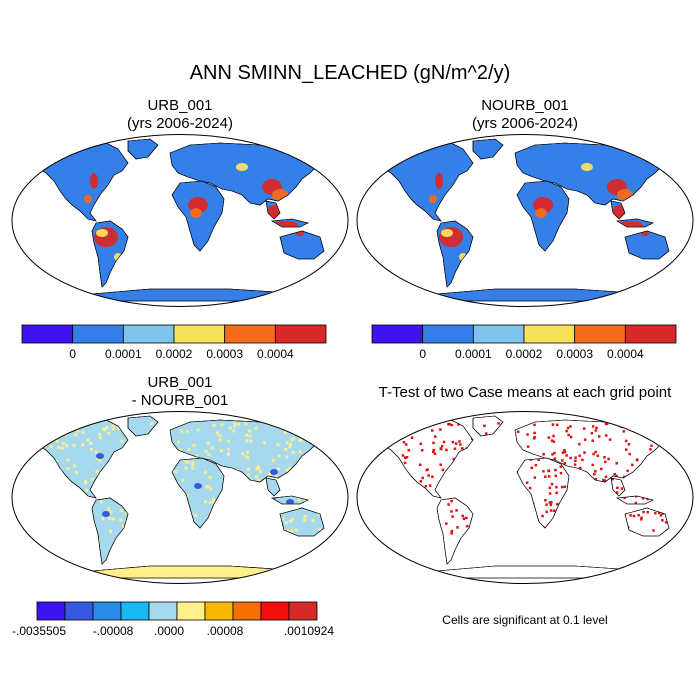  Describe the element at coordinates (309, 631) in the screenshot. I see `colorbar-label: .0010924` at that location.